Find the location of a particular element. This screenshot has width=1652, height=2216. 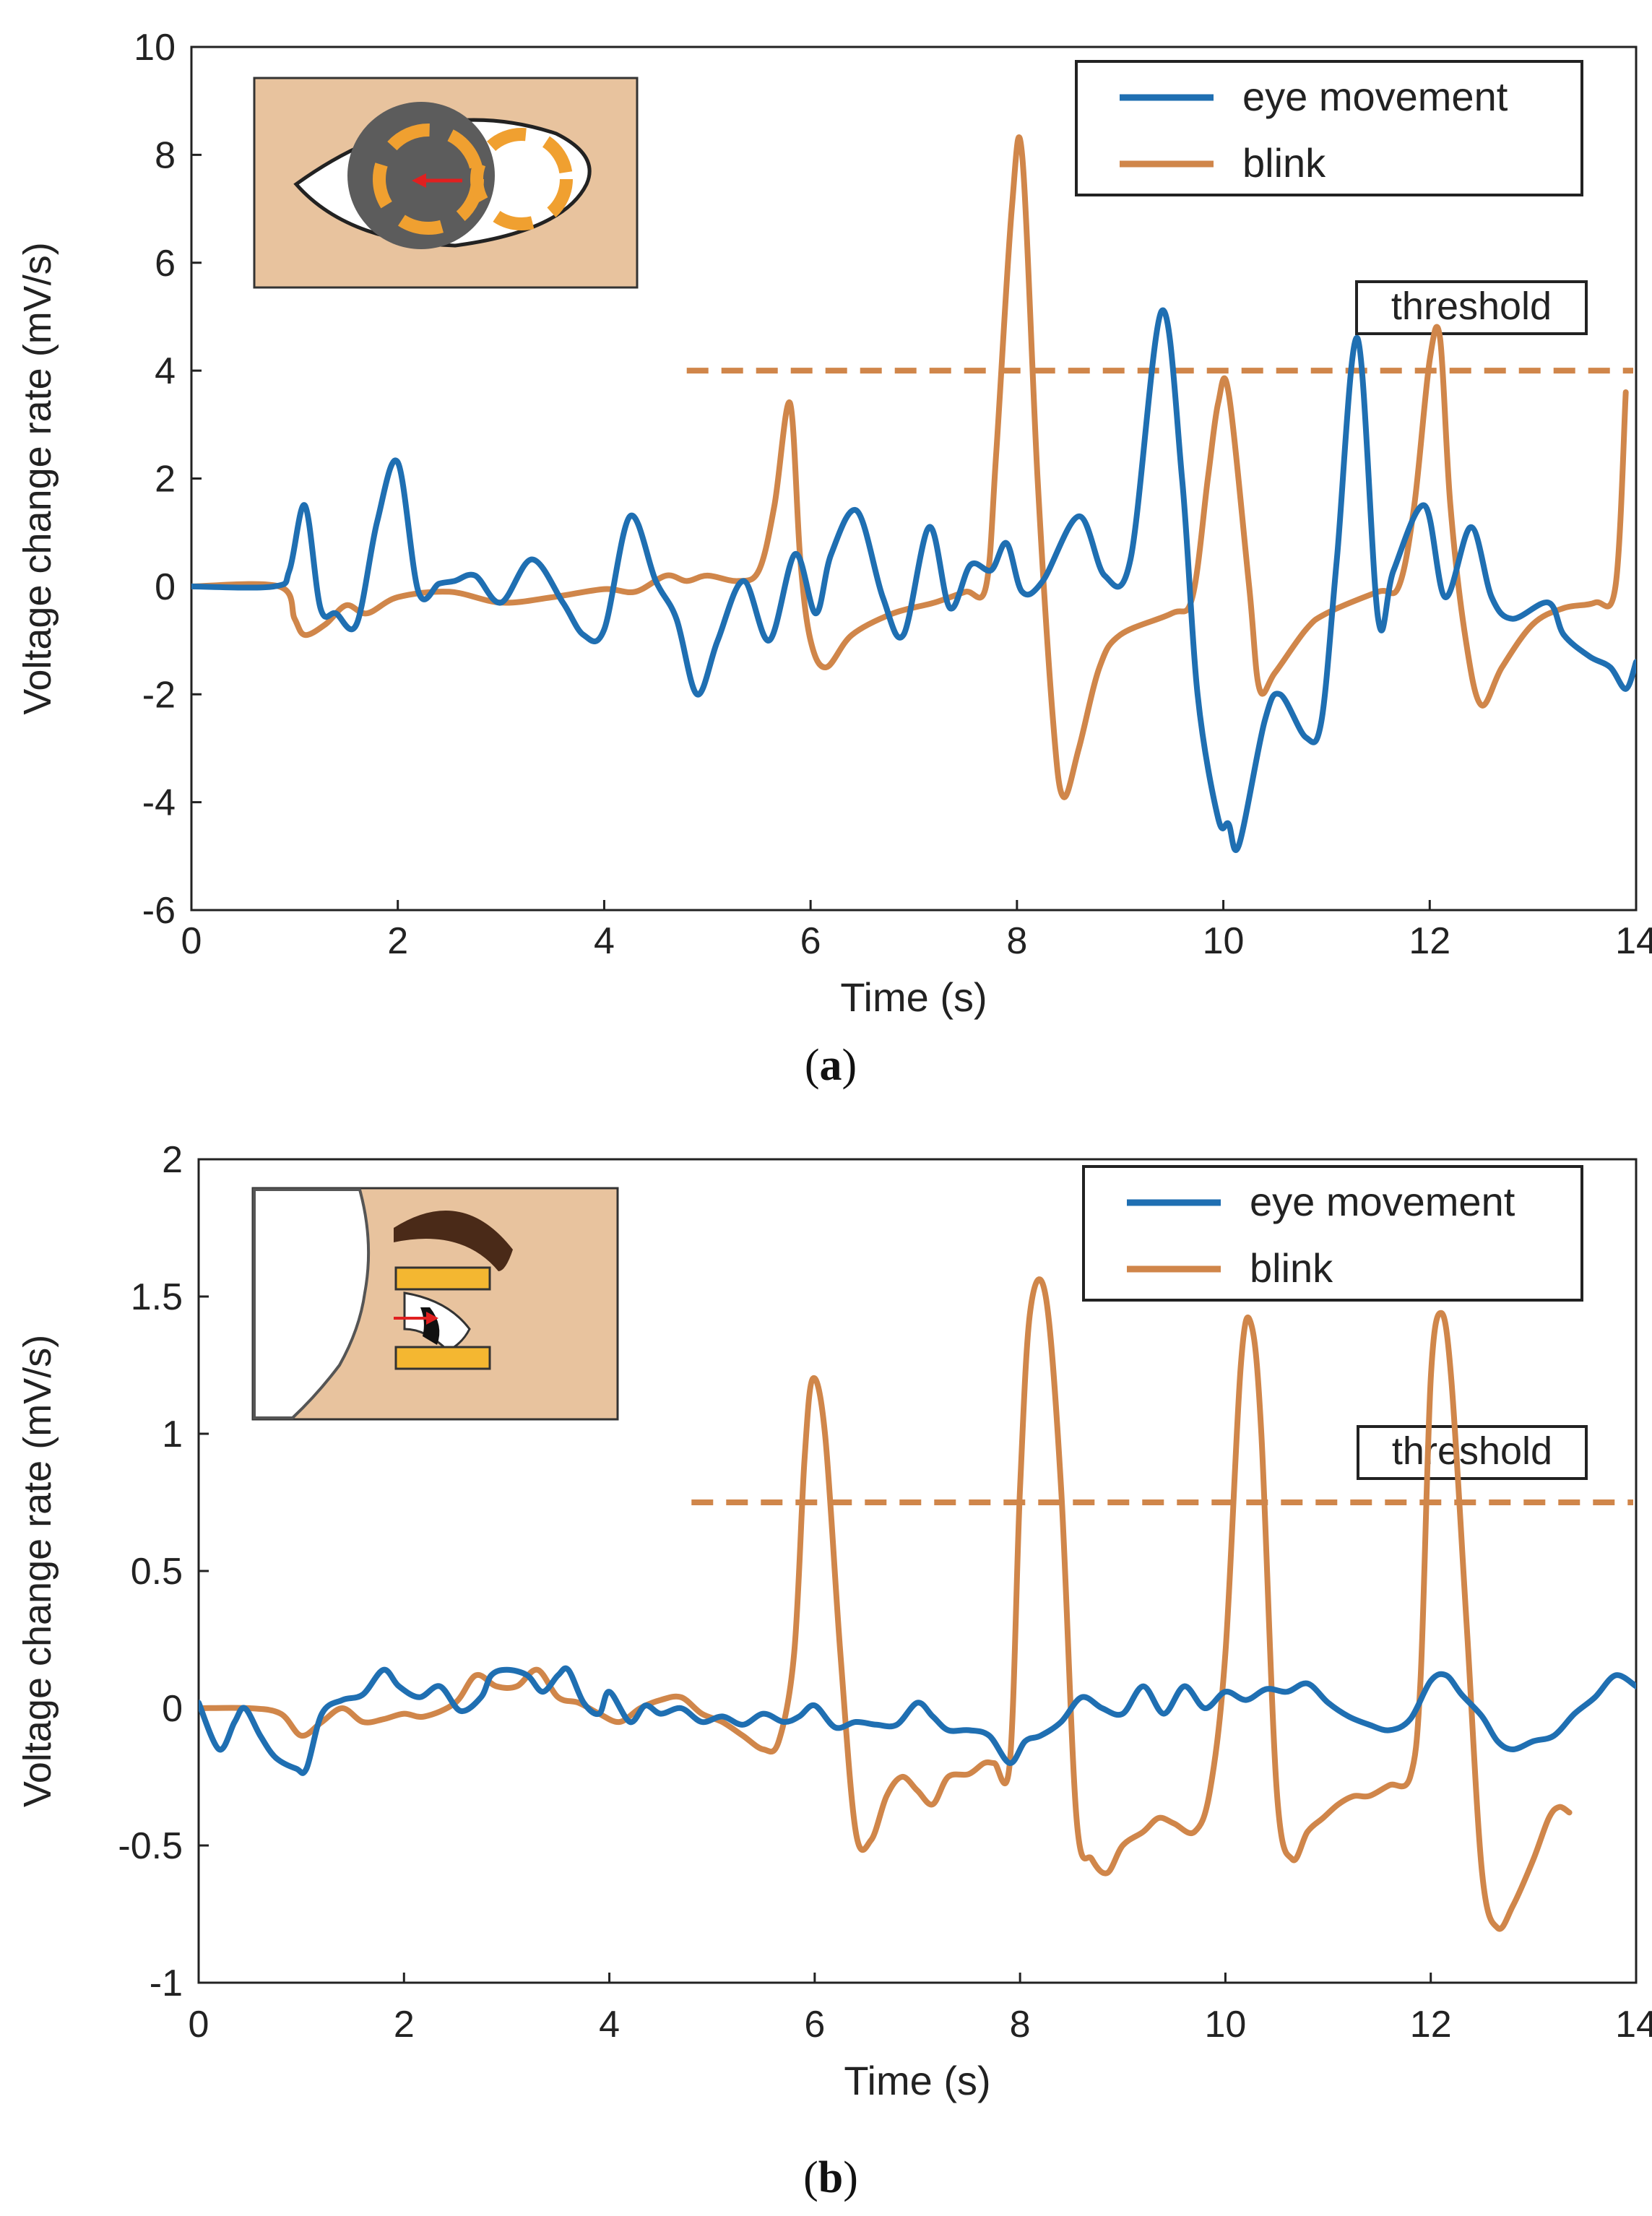

y-tick-label: 1 is located at coordinates (172, 1434).